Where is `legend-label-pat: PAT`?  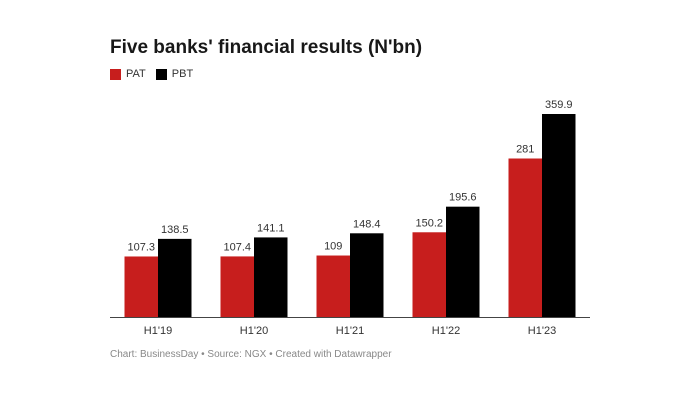
legend-label-pat: PAT is located at coordinates (136, 74).